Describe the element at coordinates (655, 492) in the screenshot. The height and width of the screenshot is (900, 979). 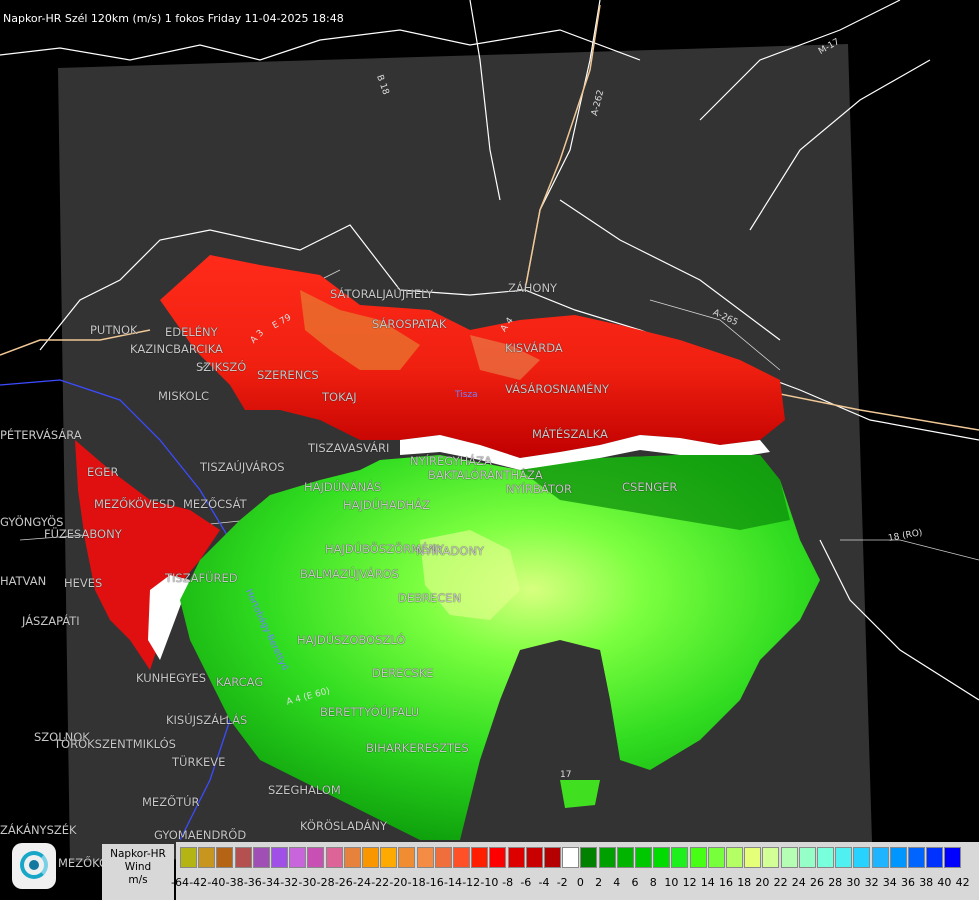
I see `dark-green-region` at that location.